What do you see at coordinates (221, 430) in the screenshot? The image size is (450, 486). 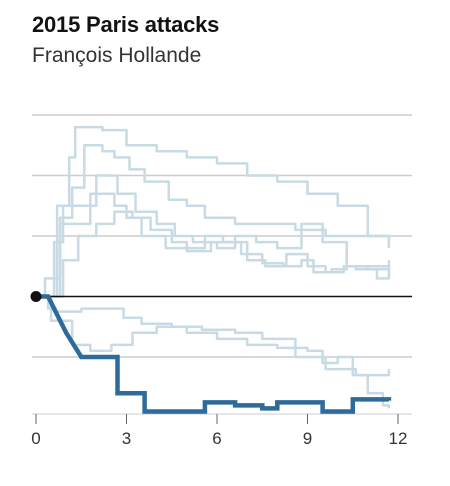 I see `x-axis: 0 3 6 9 12` at bounding box center [221, 430].